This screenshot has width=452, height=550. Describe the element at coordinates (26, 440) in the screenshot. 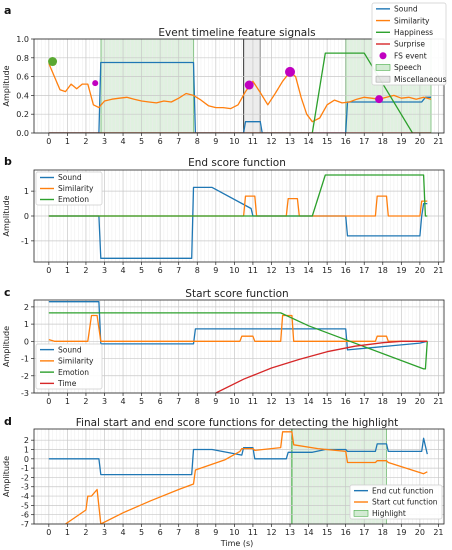

I see `y-tick-label: 2` at that location.